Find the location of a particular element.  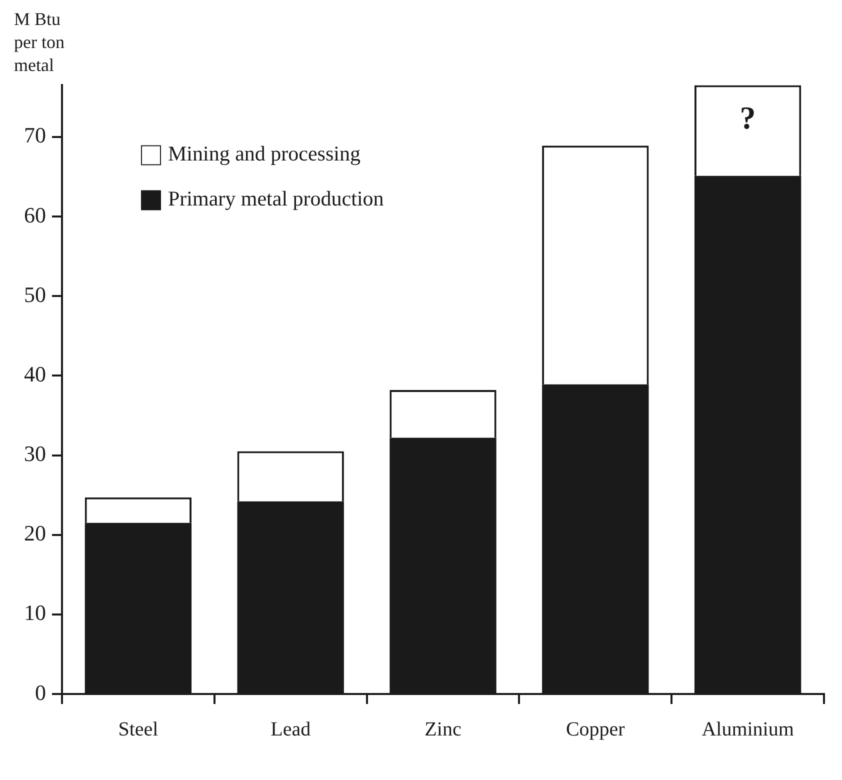

y-tick-label: 20 is located at coordinates (35, 533).